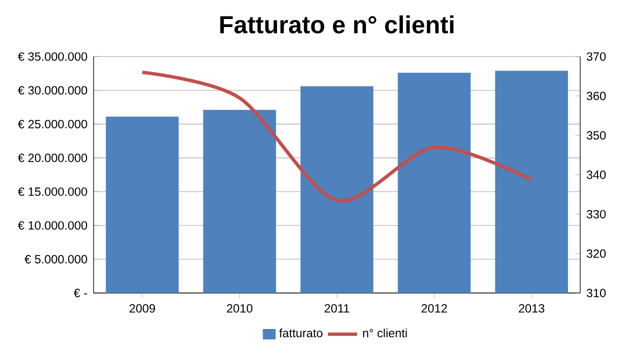  Describe the element at coordinates (53, 225) in the screenshot. I see `y-tick-label: € 10.000.000` at that location.